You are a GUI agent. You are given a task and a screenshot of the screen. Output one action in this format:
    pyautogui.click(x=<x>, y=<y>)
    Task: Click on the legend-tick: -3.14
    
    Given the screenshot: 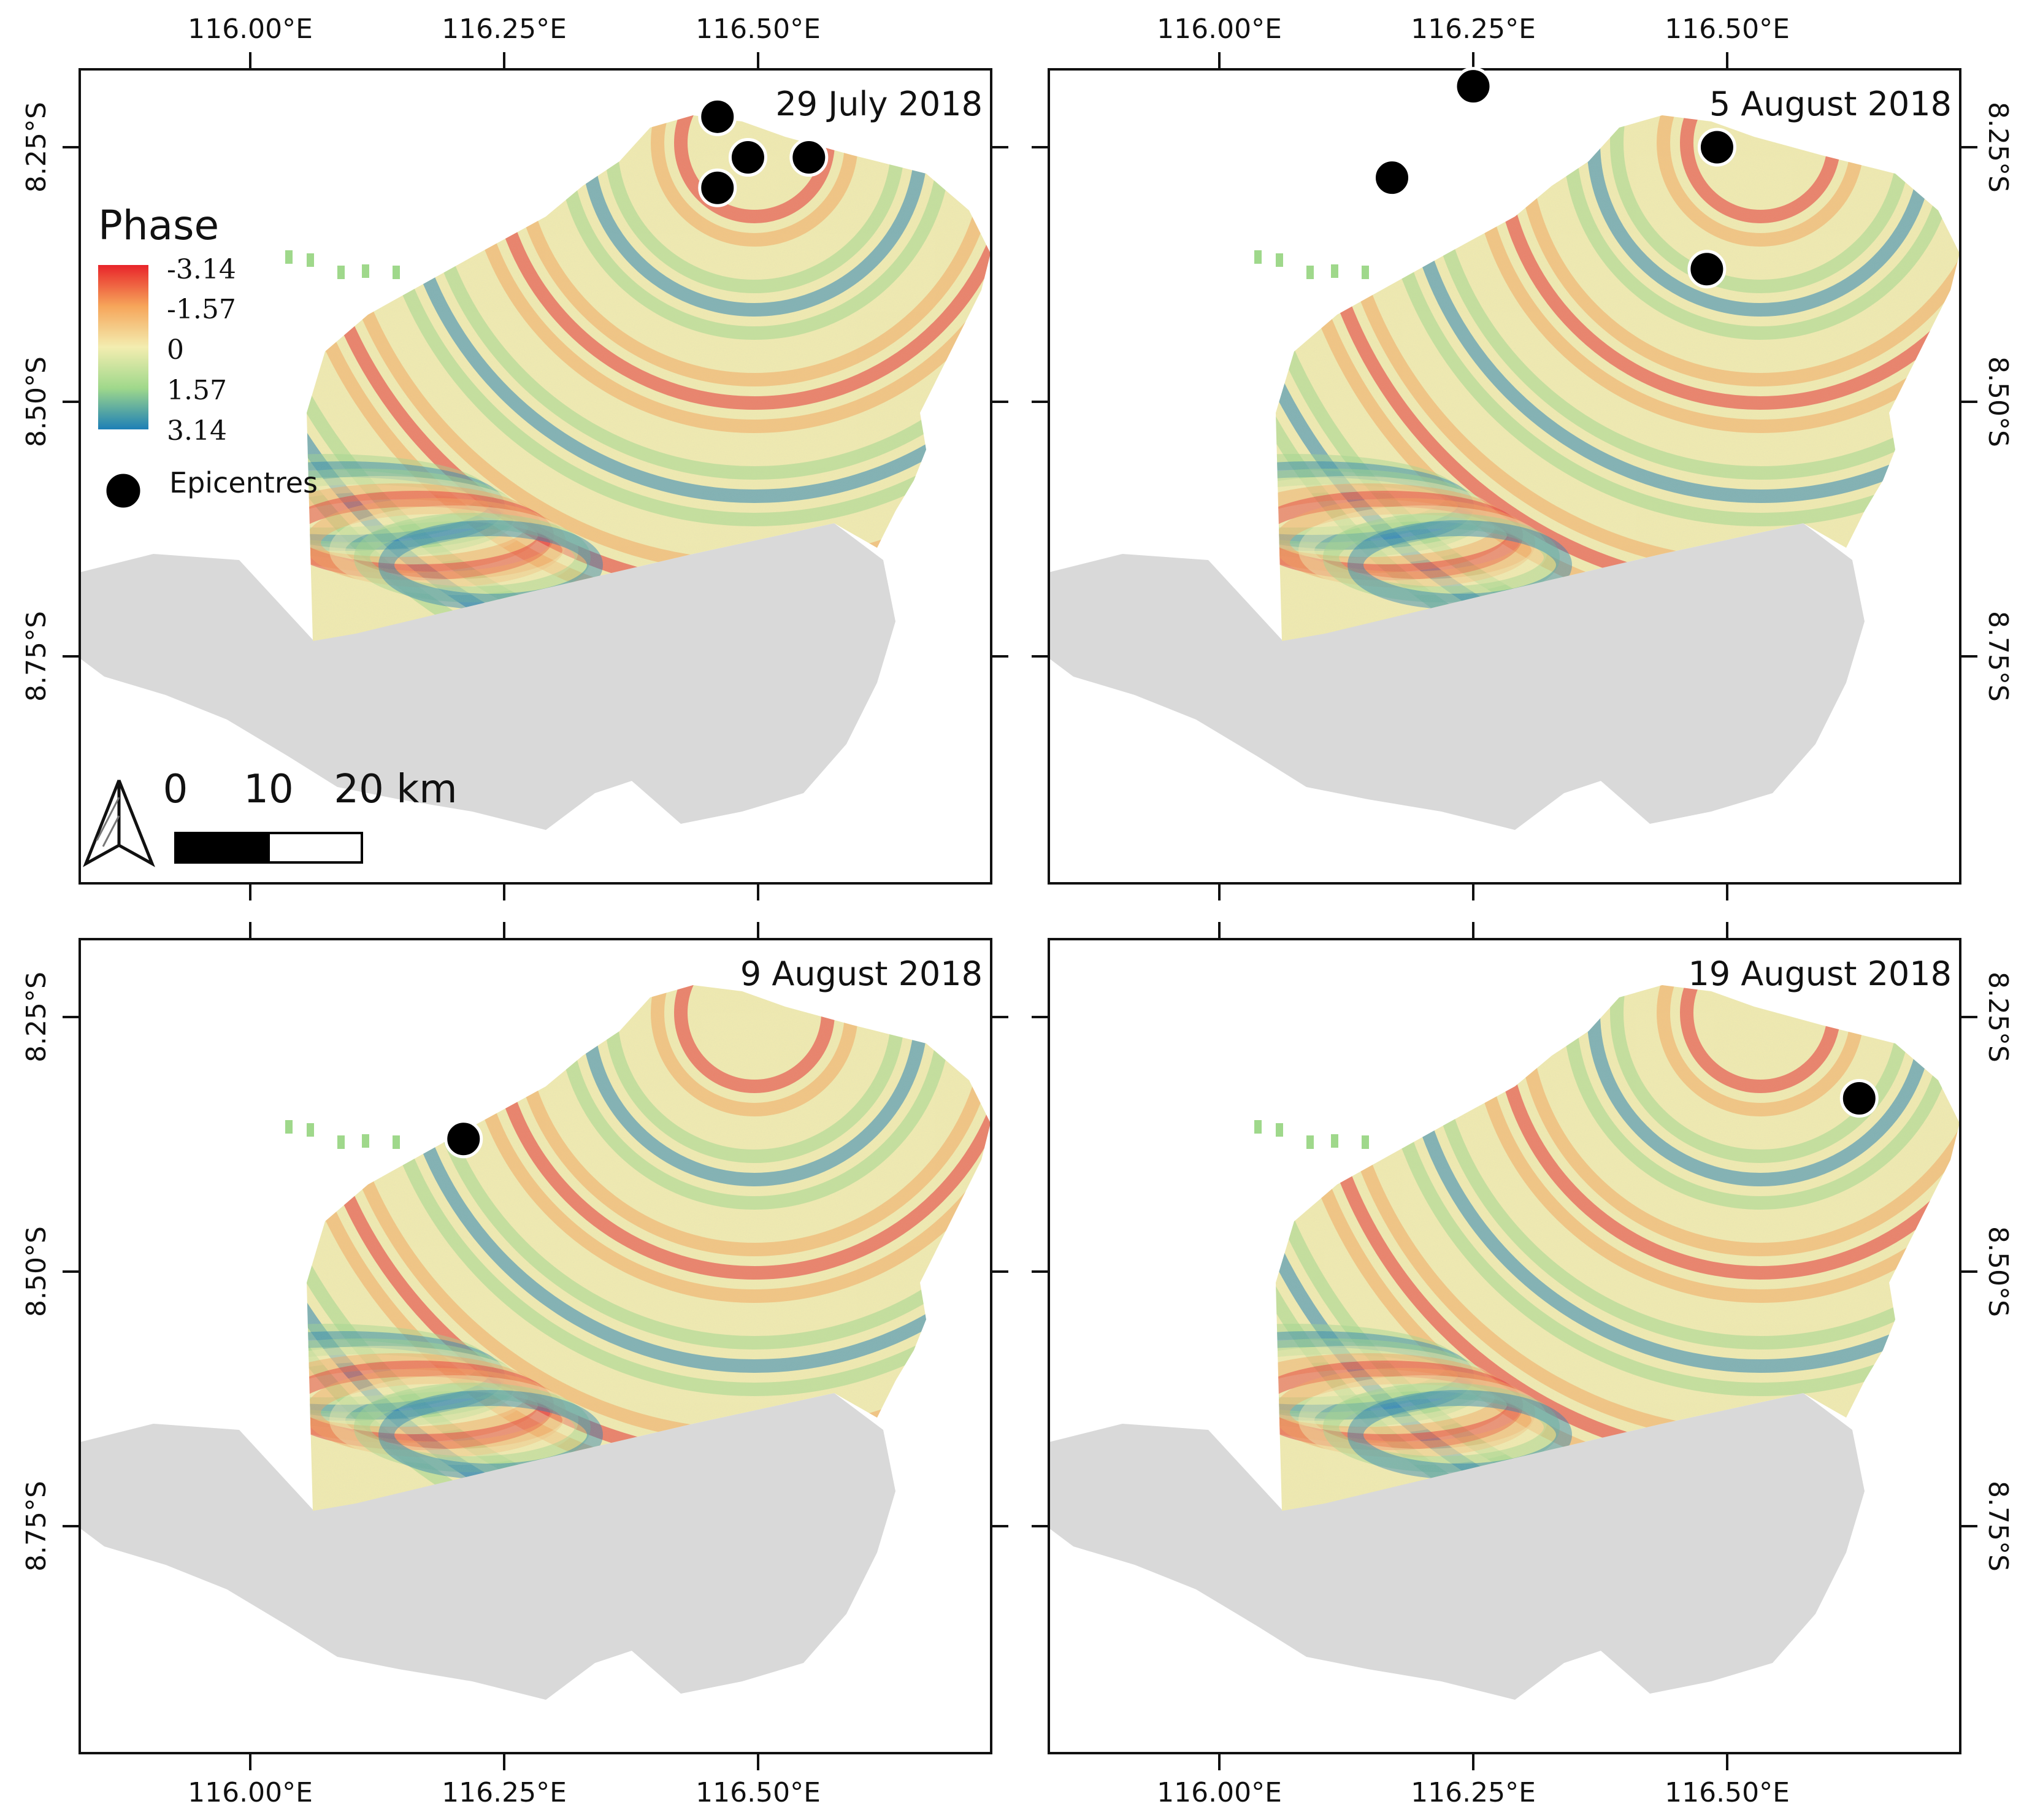 What is the action you would take?
    pyautogui.click(x=201, y=269)
    